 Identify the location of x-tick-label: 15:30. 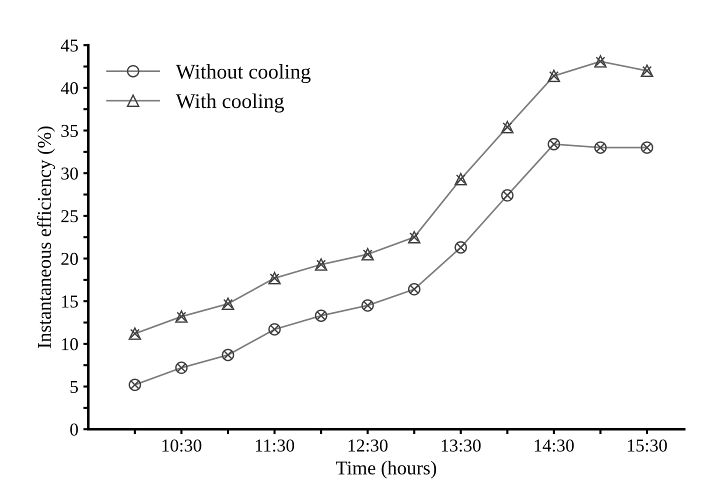
(647, 445).